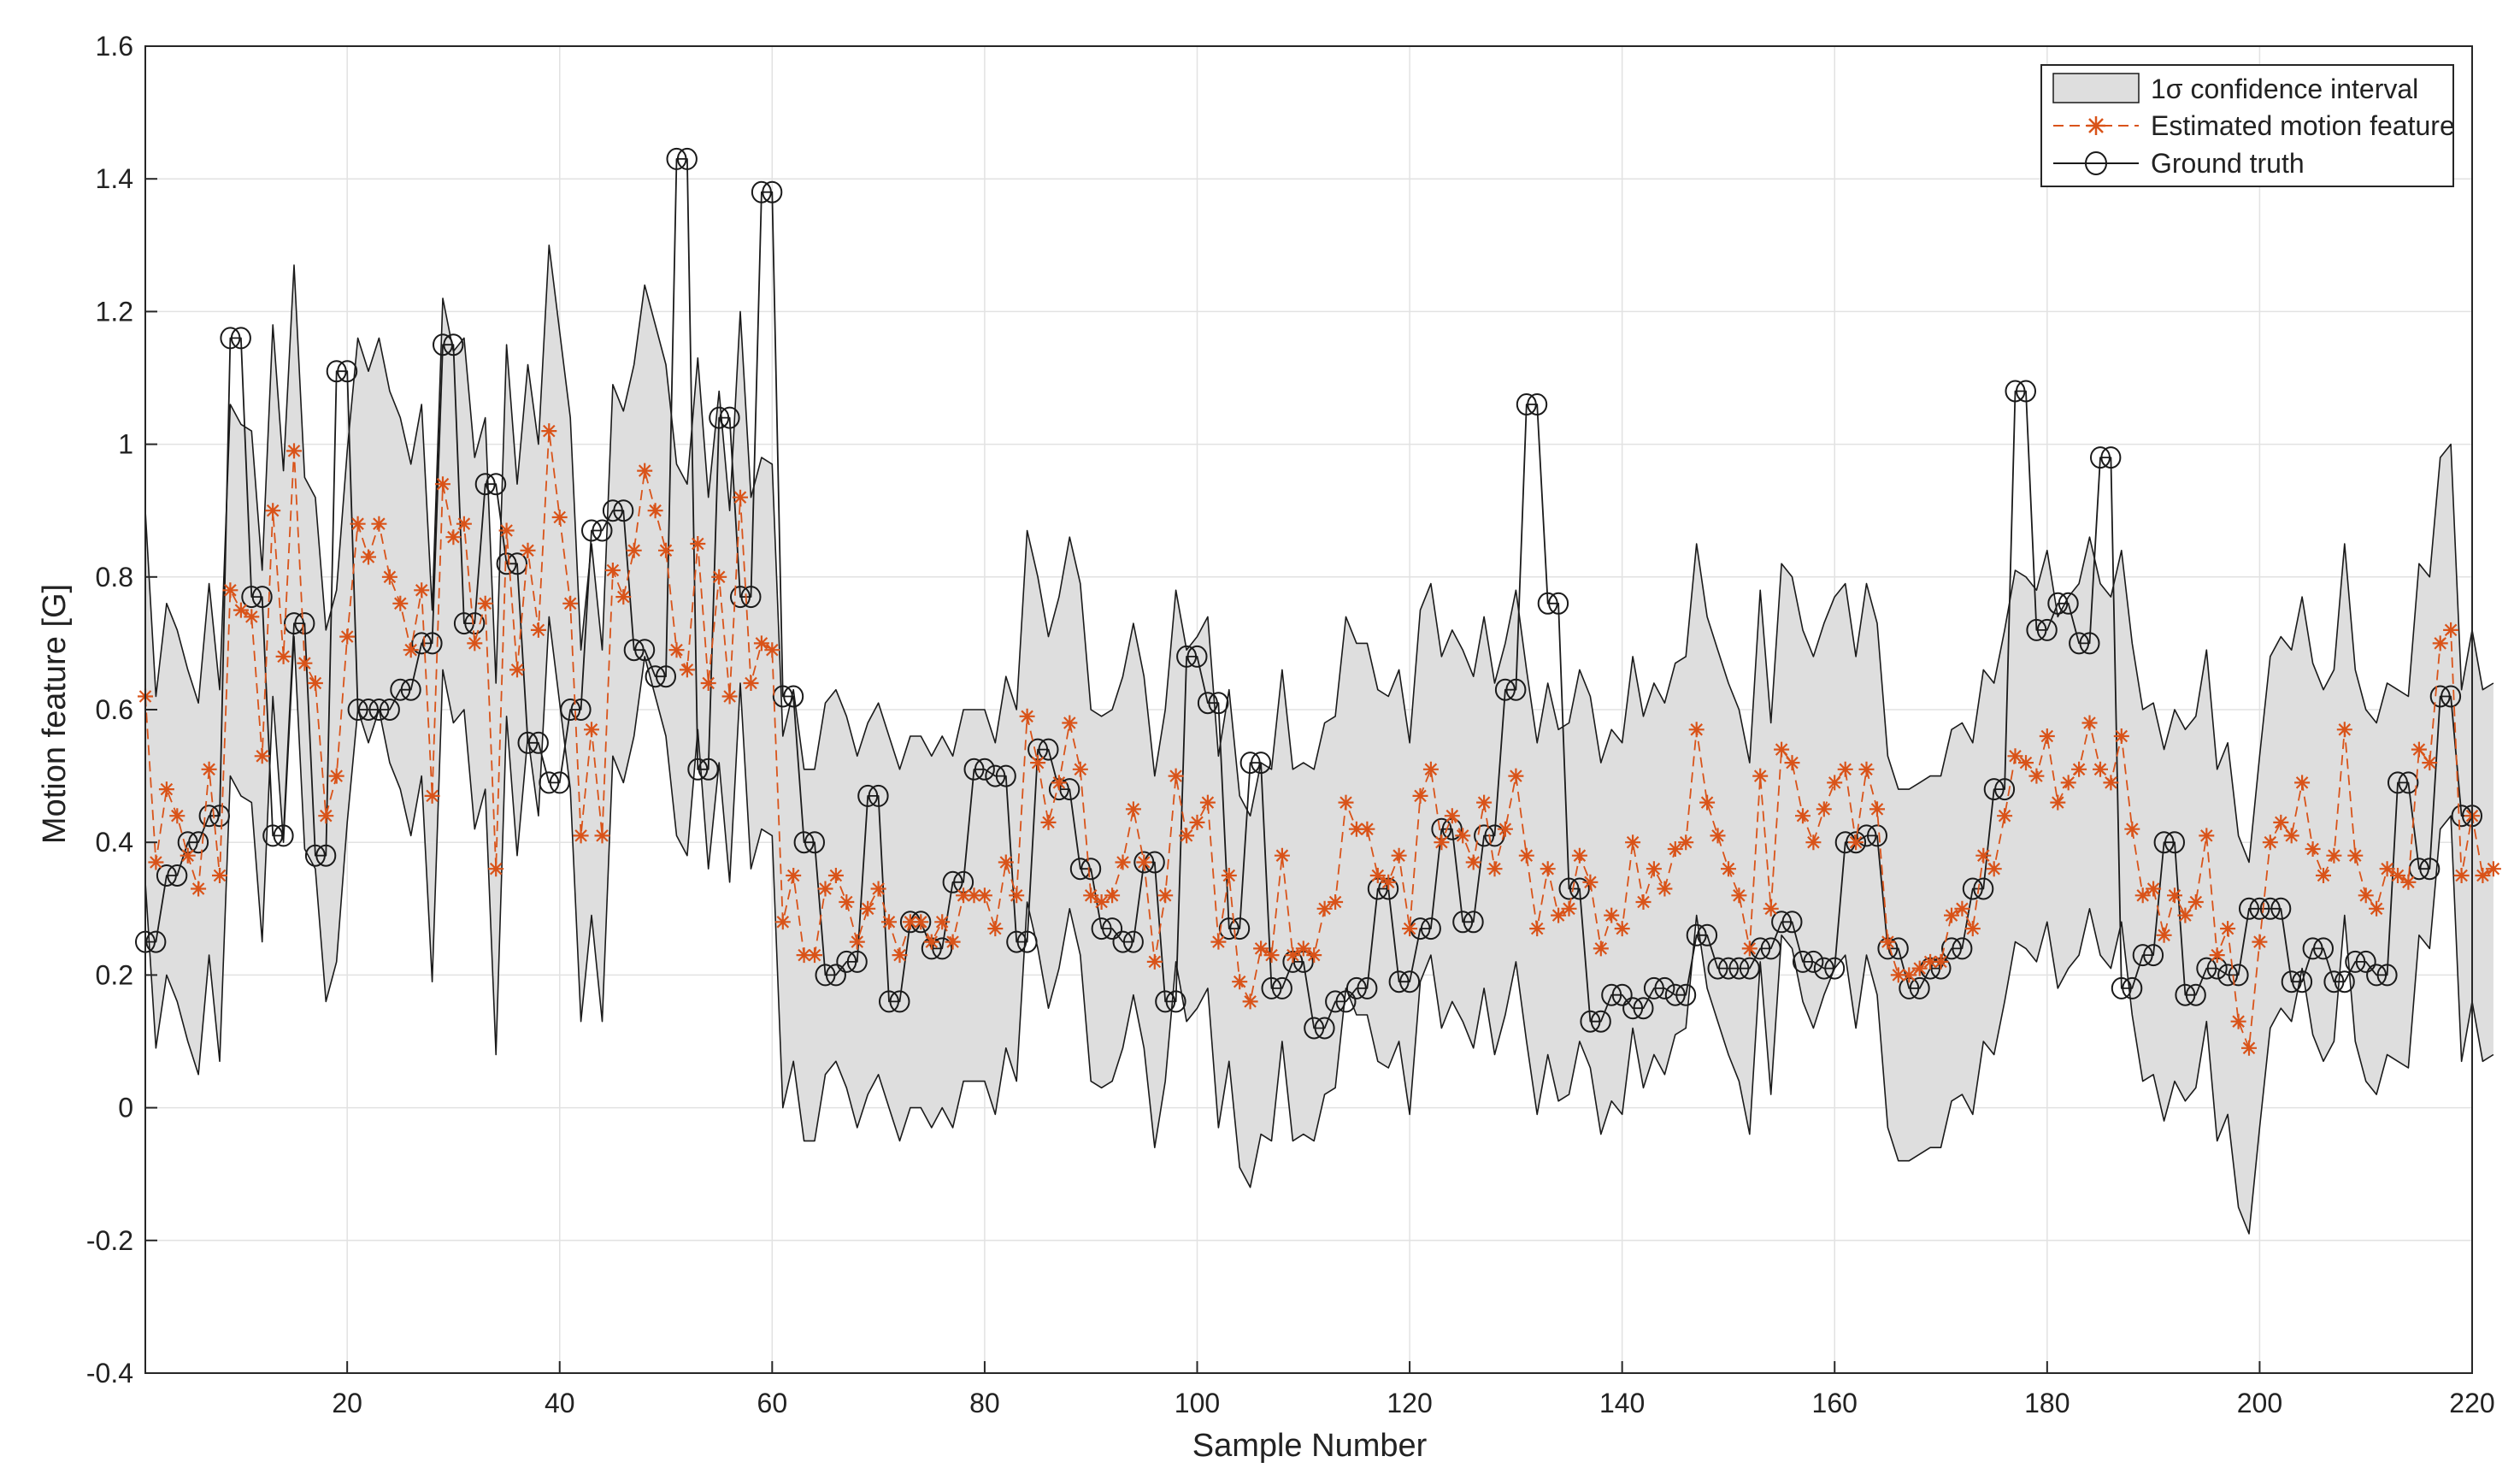  Describe the element at coordinates (109, 1241) in the screenshot. I see `y-tick-label: -0.2` at that location.